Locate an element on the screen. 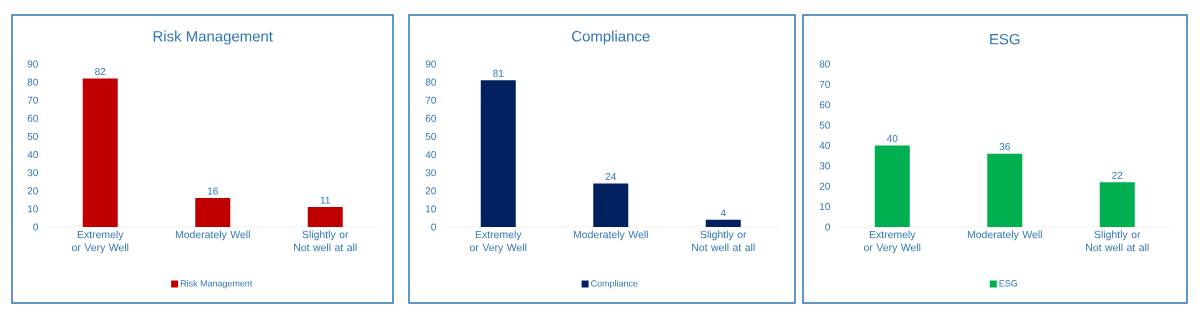 This screenshot has width=1200, height=320. data-label: 11 is located at coordinates (325, 200).